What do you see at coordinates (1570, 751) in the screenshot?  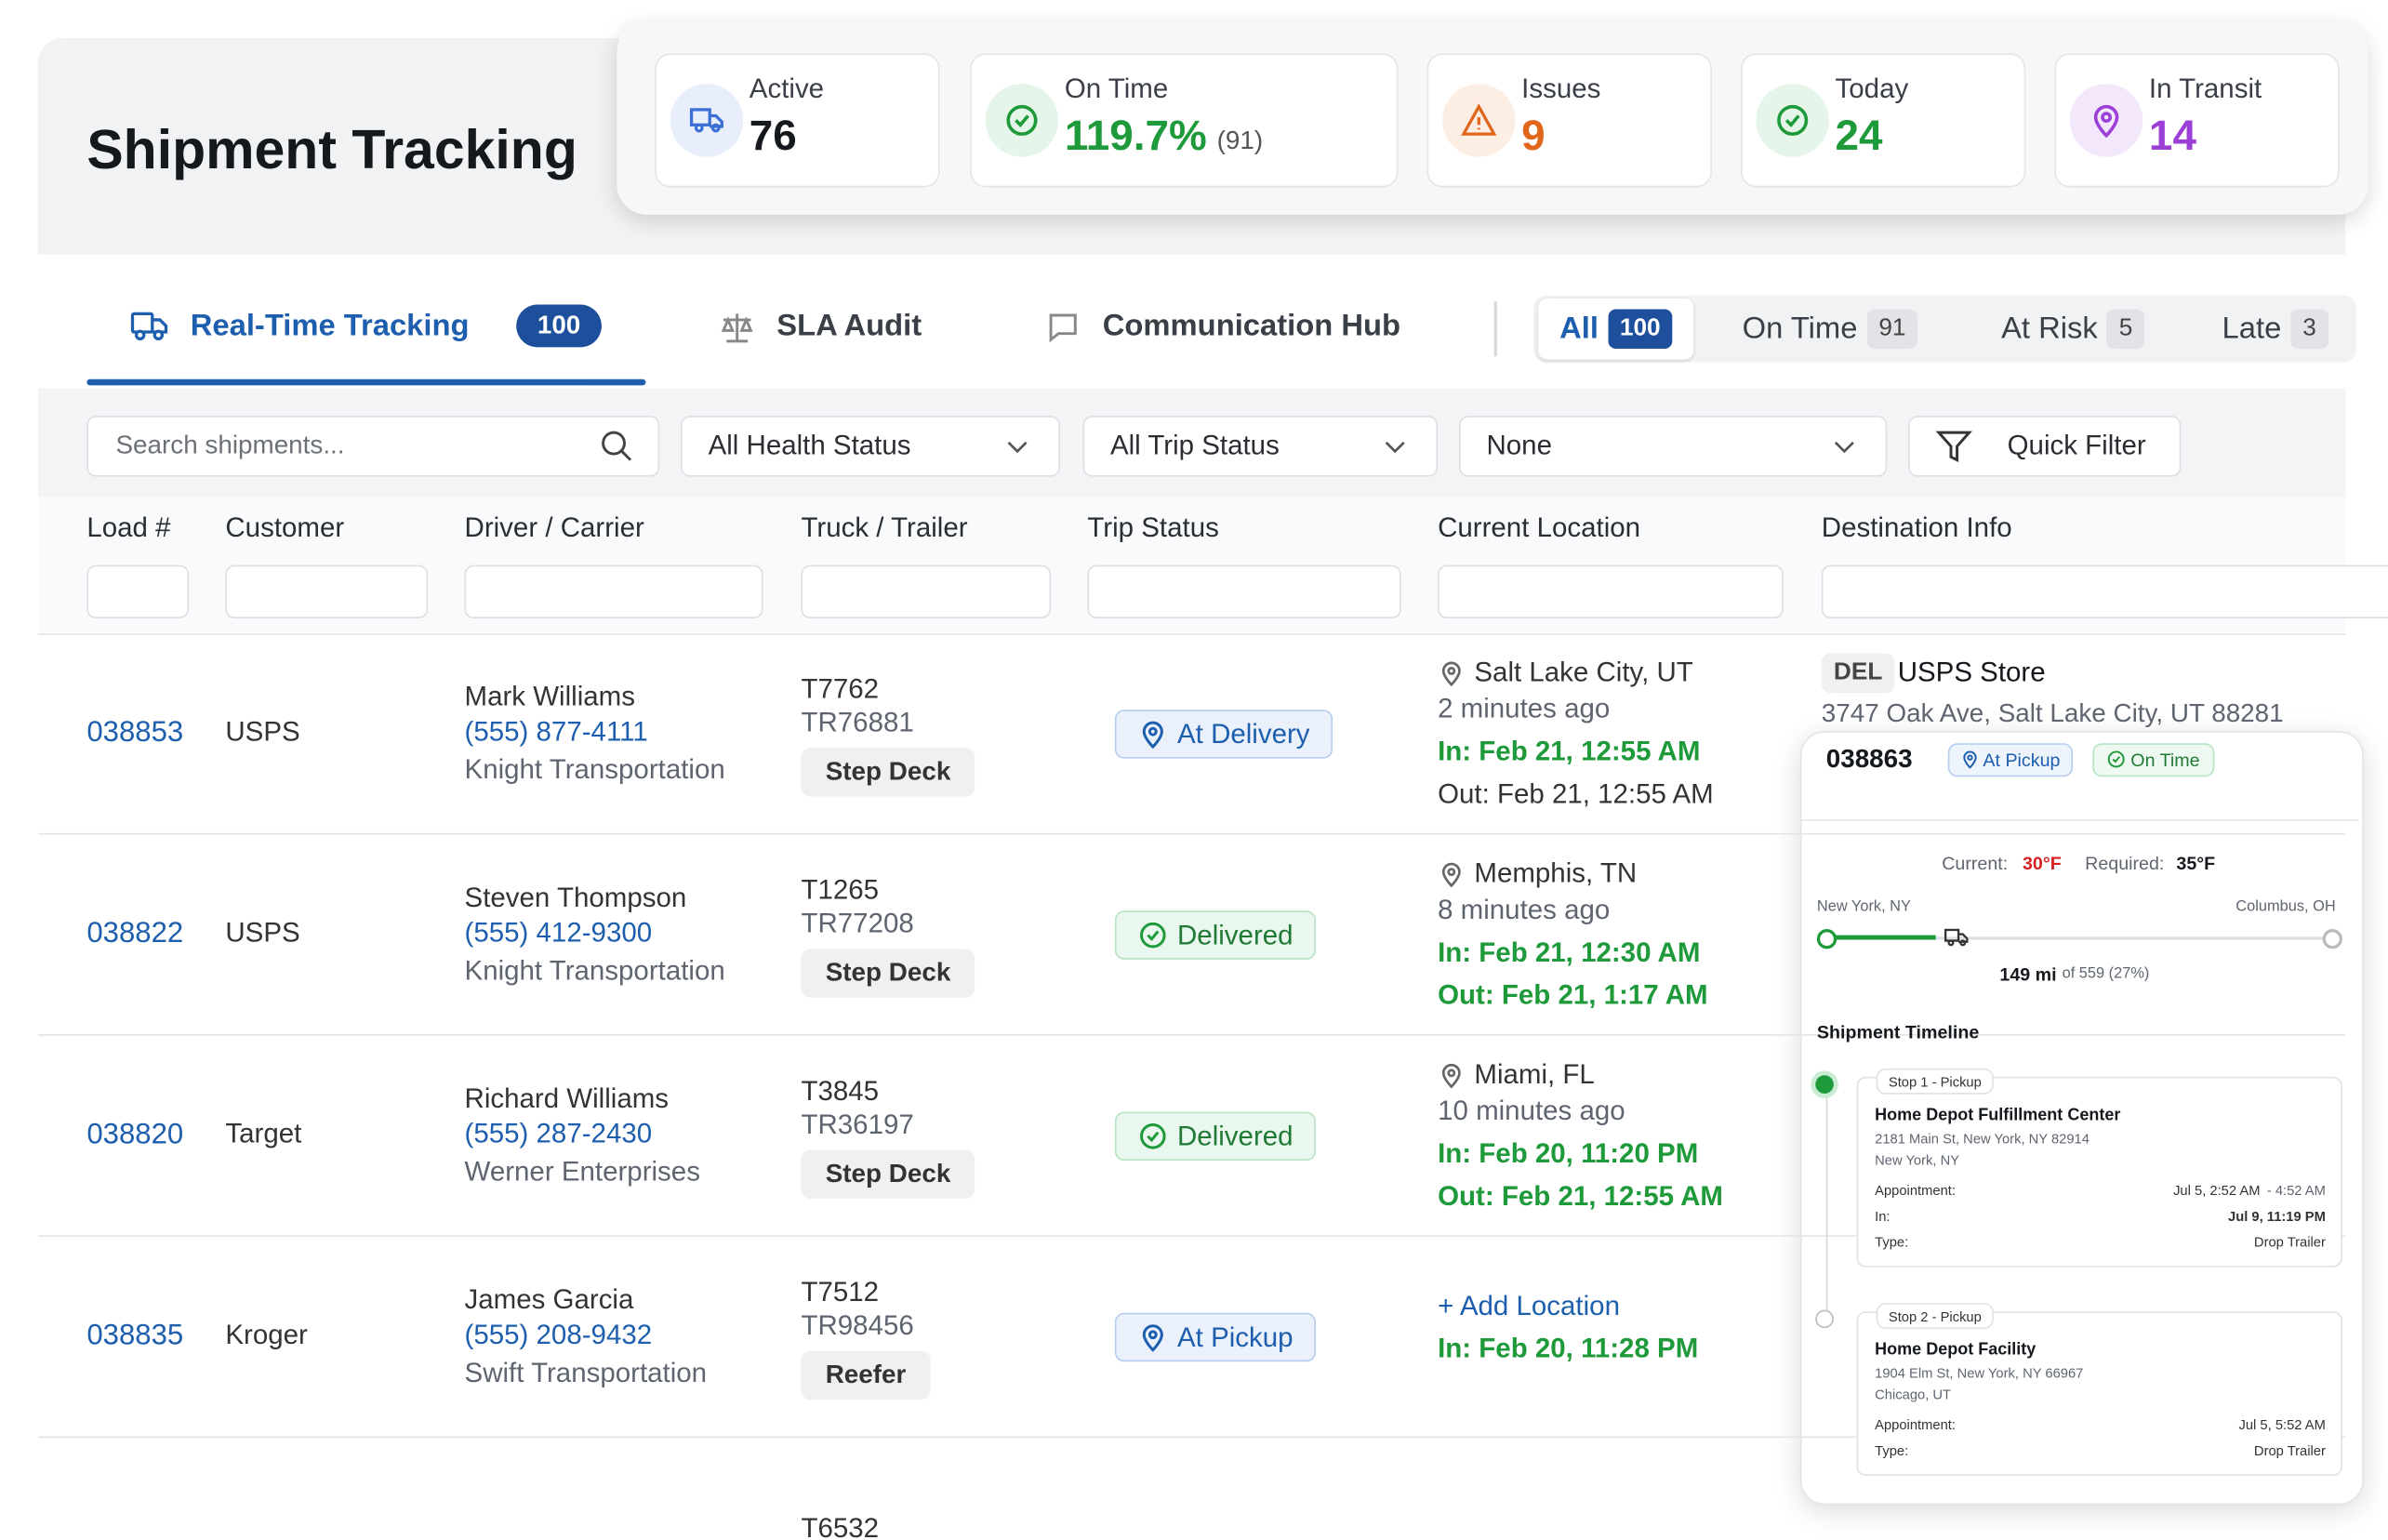 I see `arrival: In: Feb 21, 12:55 AM` at bounding box center [1570, 751].